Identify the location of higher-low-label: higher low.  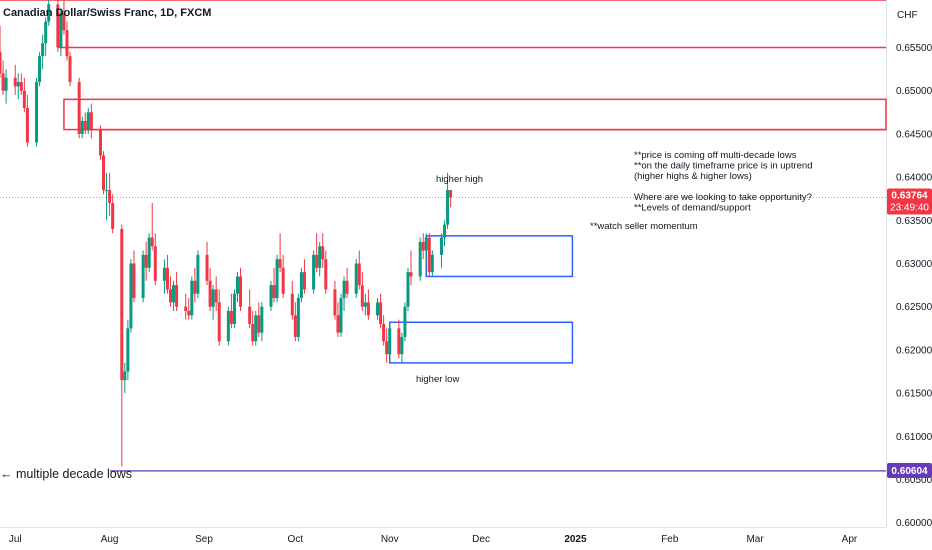
(437, 379).